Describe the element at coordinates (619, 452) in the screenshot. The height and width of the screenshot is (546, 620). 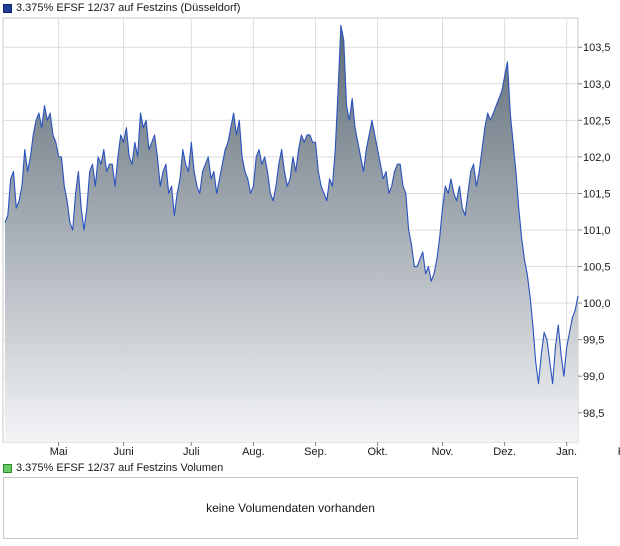
I see `x-tick-label: Feb.` at that location.